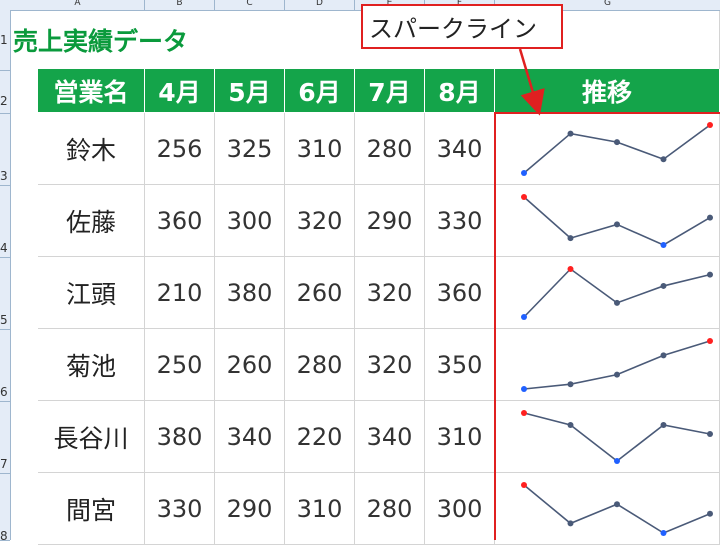 This screenshot has width=720, height=545. What do you see at coordinates (91, 221) in the screenshot?
I see `row-name-cell: 佐藤` at bounding box center [91, 221].